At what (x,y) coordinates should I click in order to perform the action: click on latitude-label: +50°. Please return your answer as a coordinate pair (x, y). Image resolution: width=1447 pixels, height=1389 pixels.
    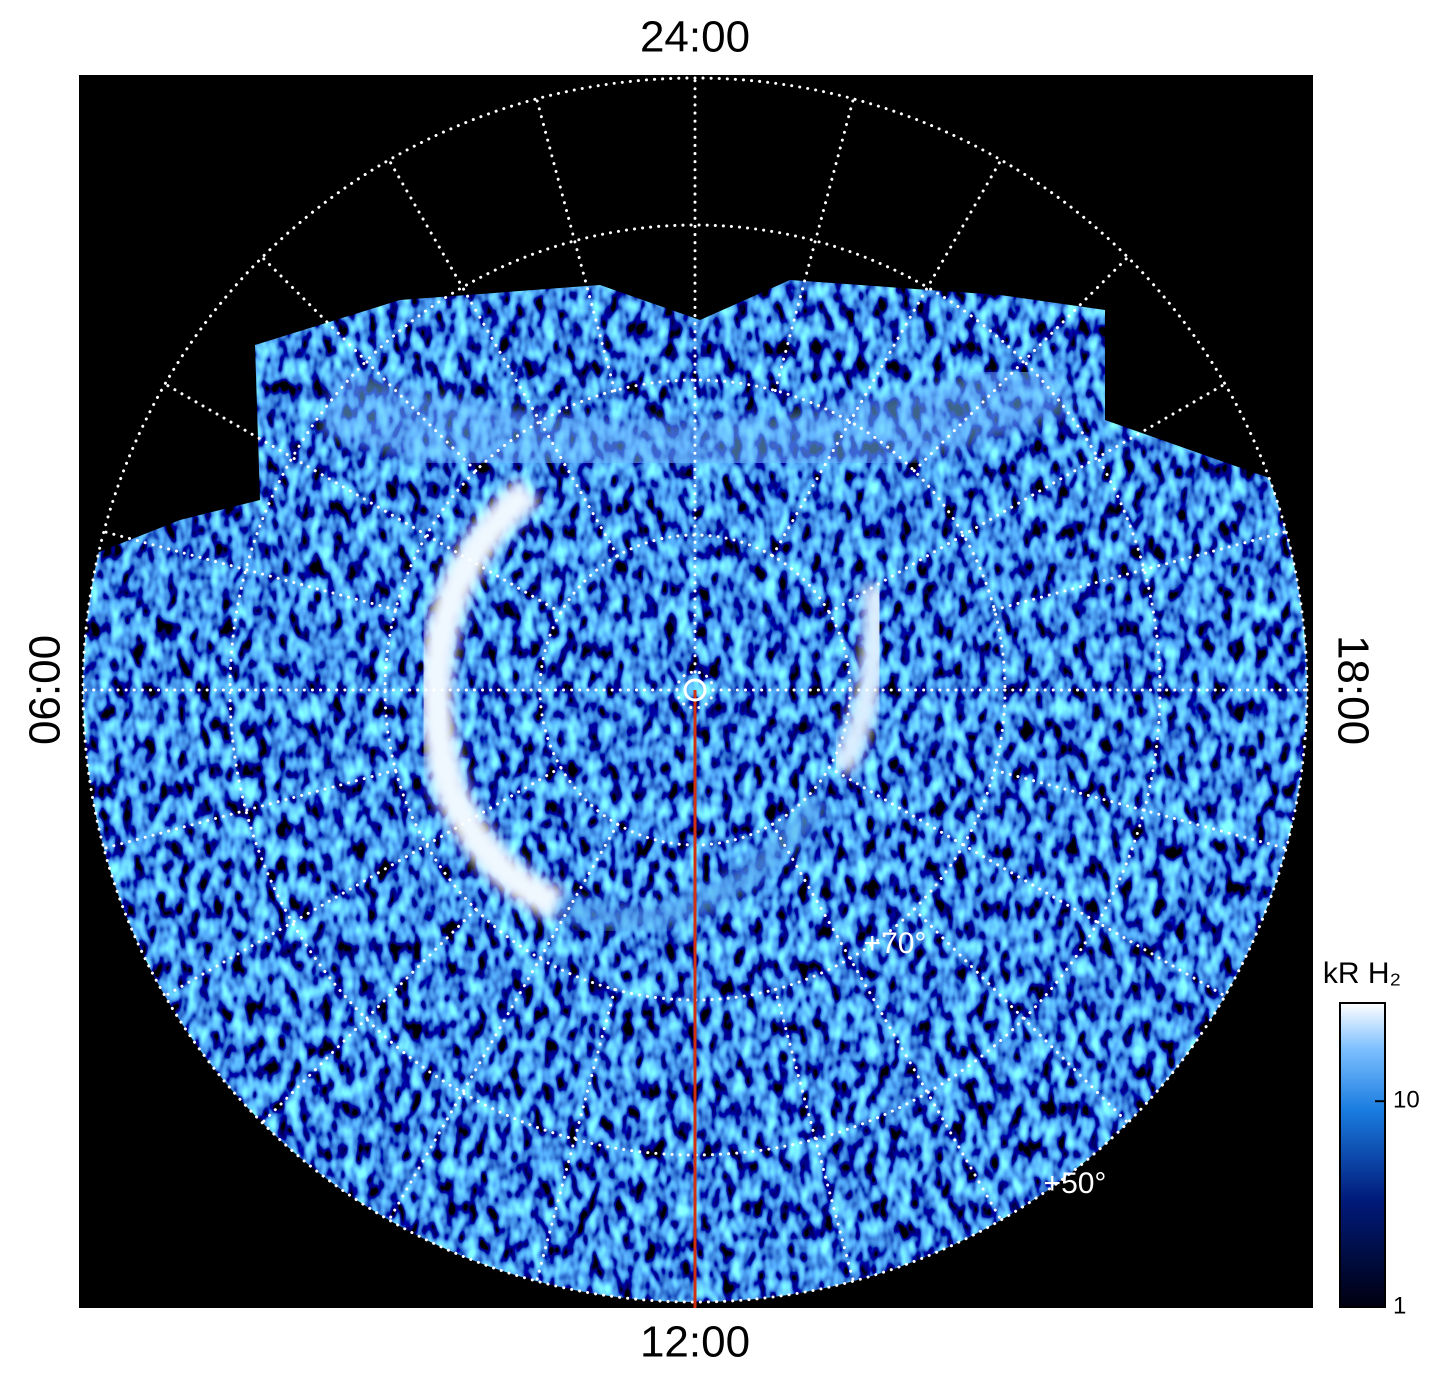
    Looking at the image, I should click on (1075, 1183).